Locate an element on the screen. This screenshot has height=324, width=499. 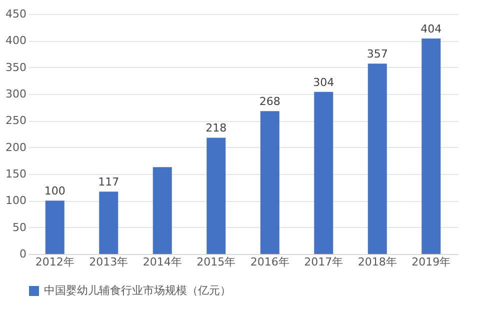
x-tick-label: 2017年 is located at coordinates (324, 262).